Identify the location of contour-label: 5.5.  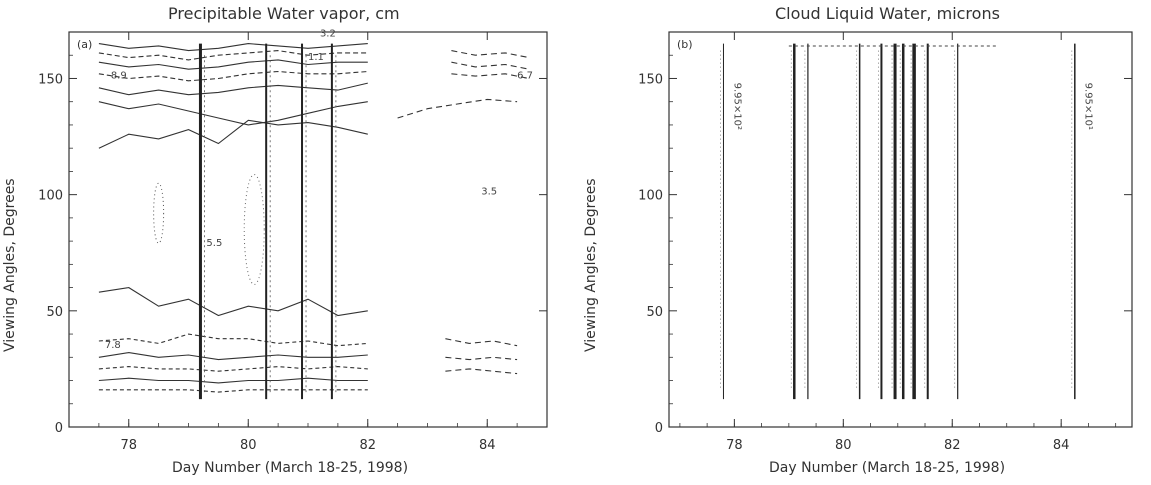
(214, 243).